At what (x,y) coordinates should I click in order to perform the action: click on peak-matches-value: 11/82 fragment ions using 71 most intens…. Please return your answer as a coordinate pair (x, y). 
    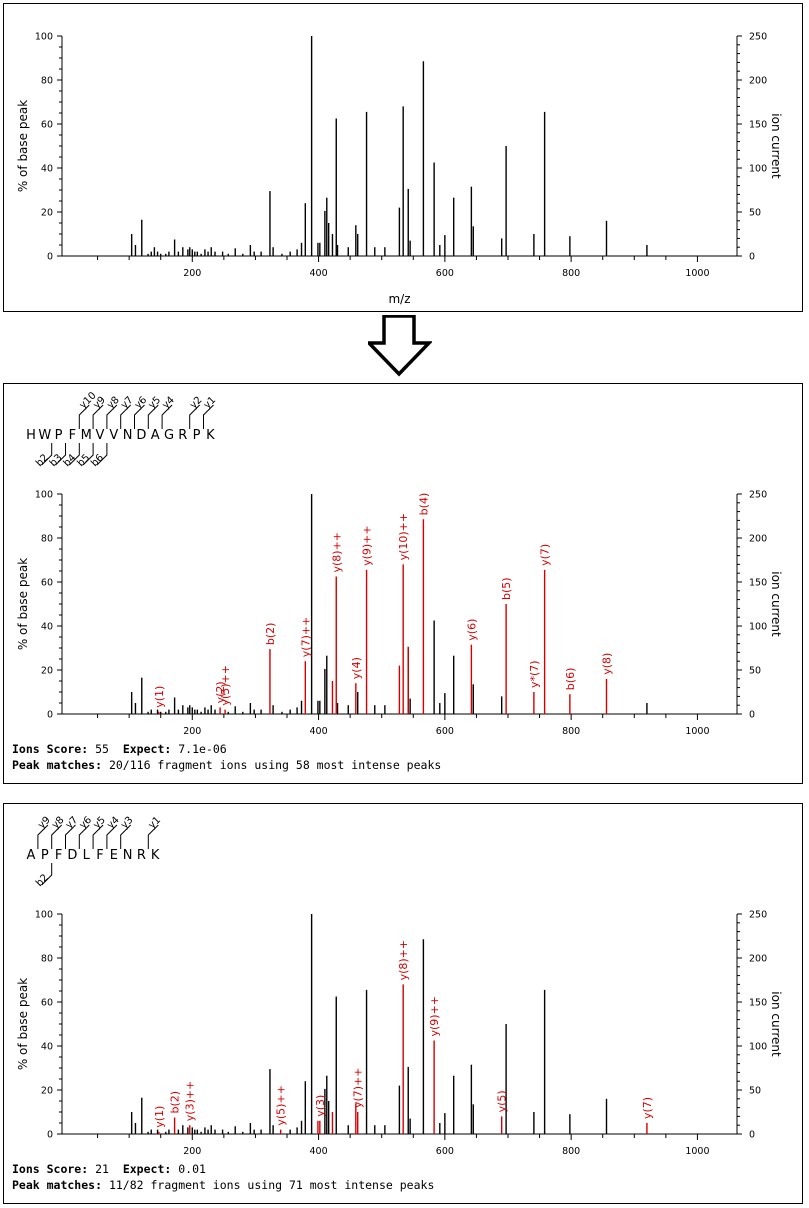
    Looking at the image, I should click on (271, 1185).